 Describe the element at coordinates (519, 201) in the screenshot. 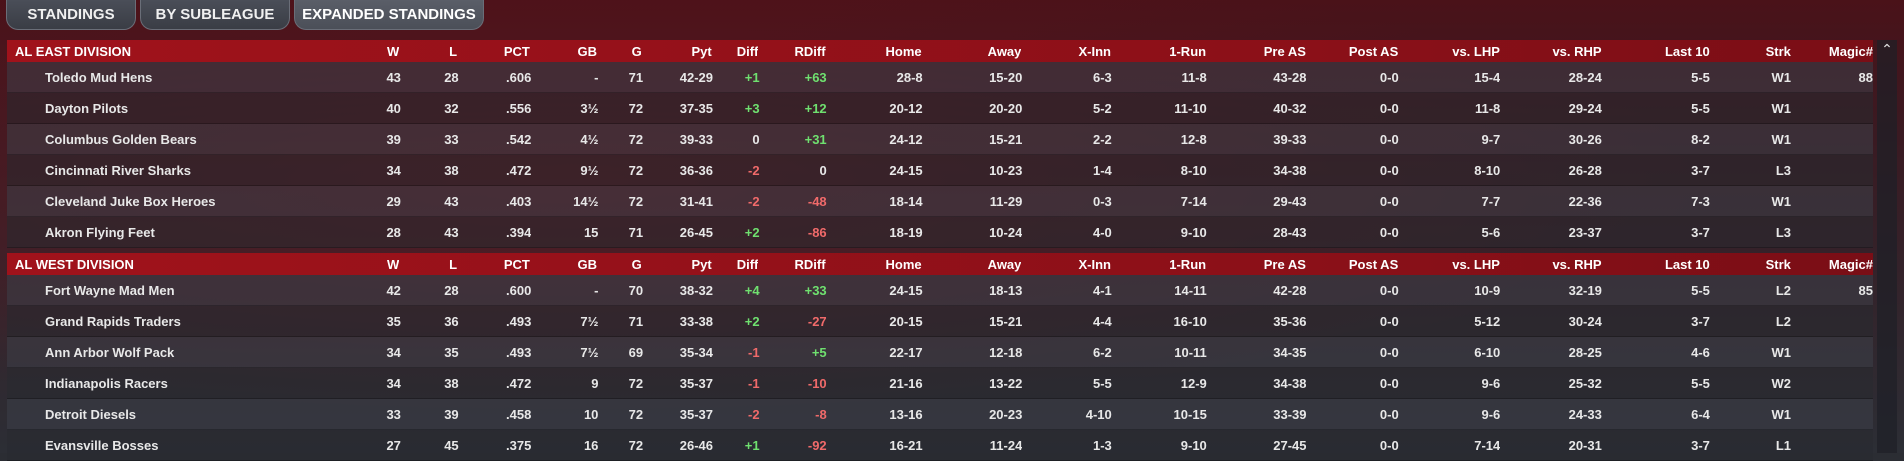

I see `cell-pct: .403` at that location.